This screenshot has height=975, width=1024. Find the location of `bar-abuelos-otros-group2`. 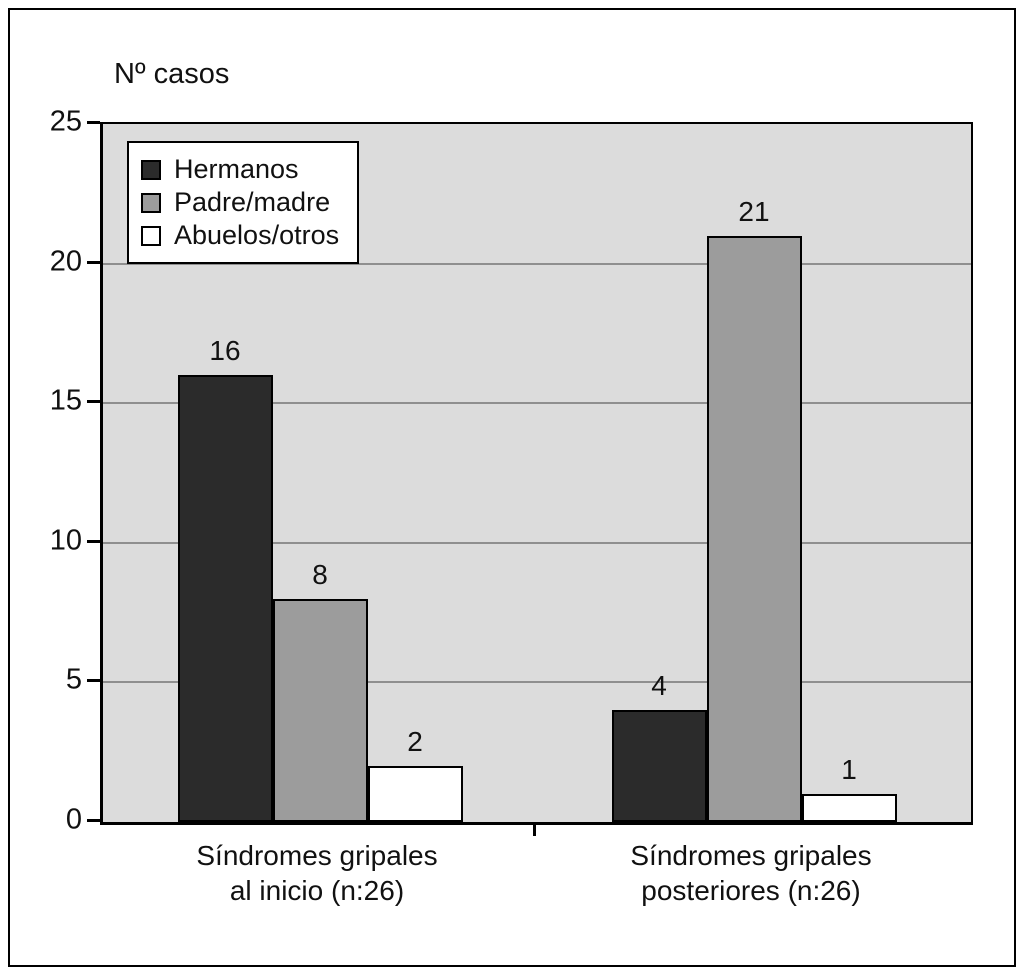

bar-abuelos-otros-group2 is located at coordinates (849, 808).